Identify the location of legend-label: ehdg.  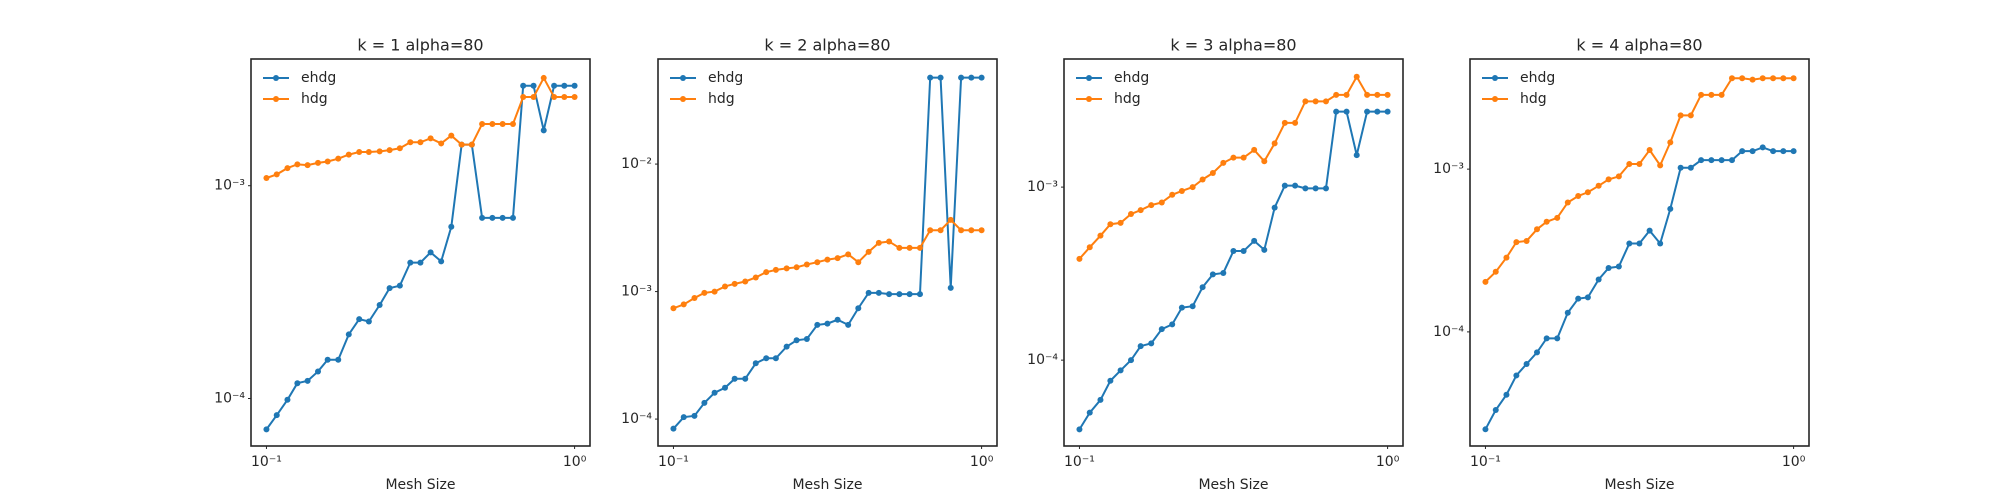
(725, 78).